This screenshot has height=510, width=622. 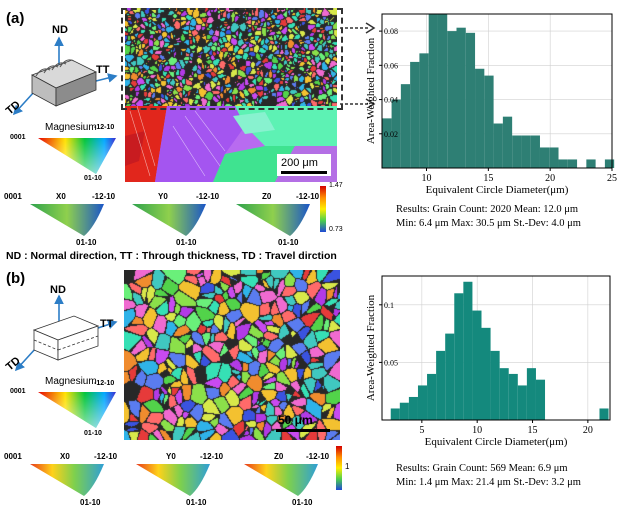 I want to click on pf-a1-left: 0001, so click(x=13, y=196).